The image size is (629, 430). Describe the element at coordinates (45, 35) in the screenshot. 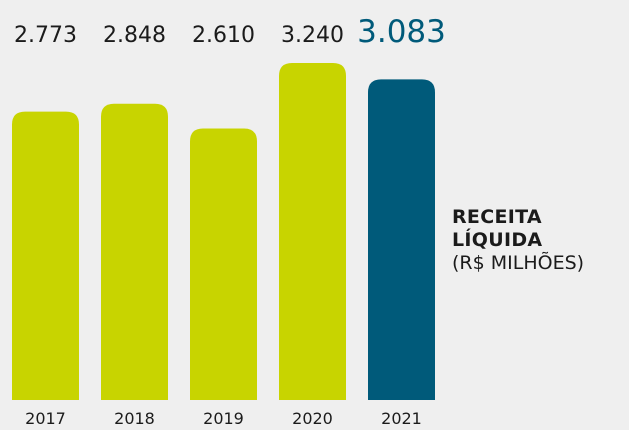

I see `value-label: 2.773` at that location.